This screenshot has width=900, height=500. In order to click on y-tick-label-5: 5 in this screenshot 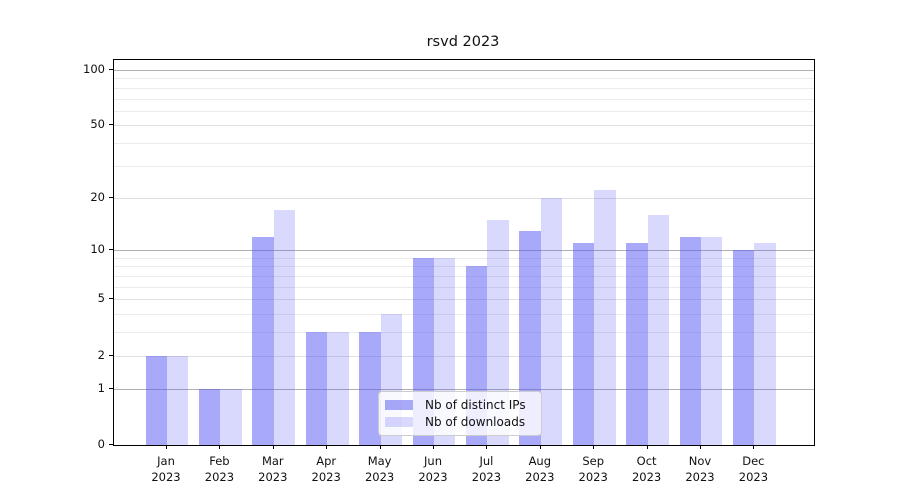, I will do `click(101, 298)`.